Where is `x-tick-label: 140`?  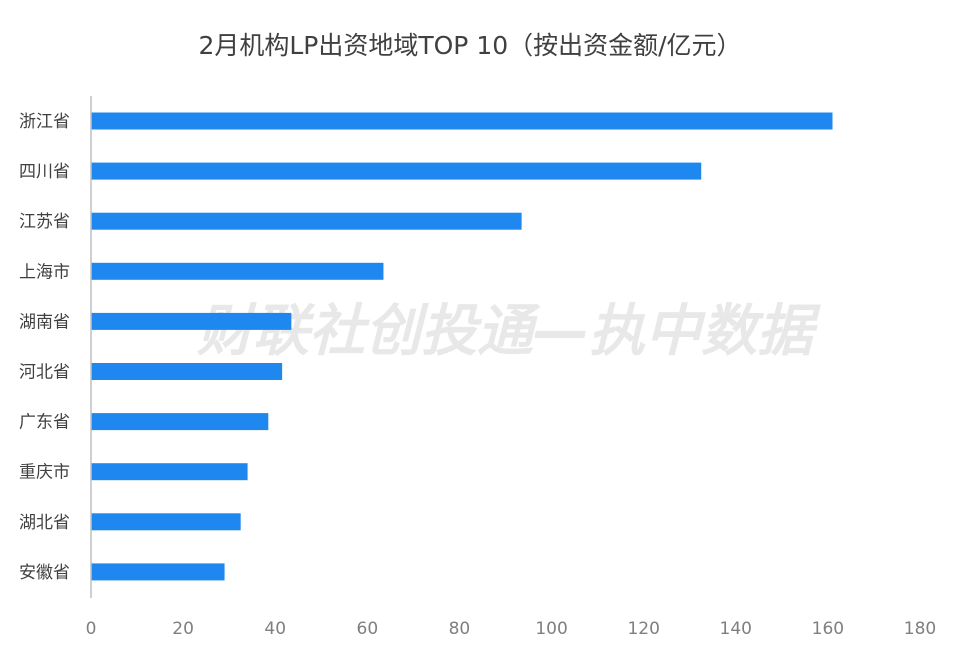
x-tick-label: 140 is located at coordinates (736, 629).